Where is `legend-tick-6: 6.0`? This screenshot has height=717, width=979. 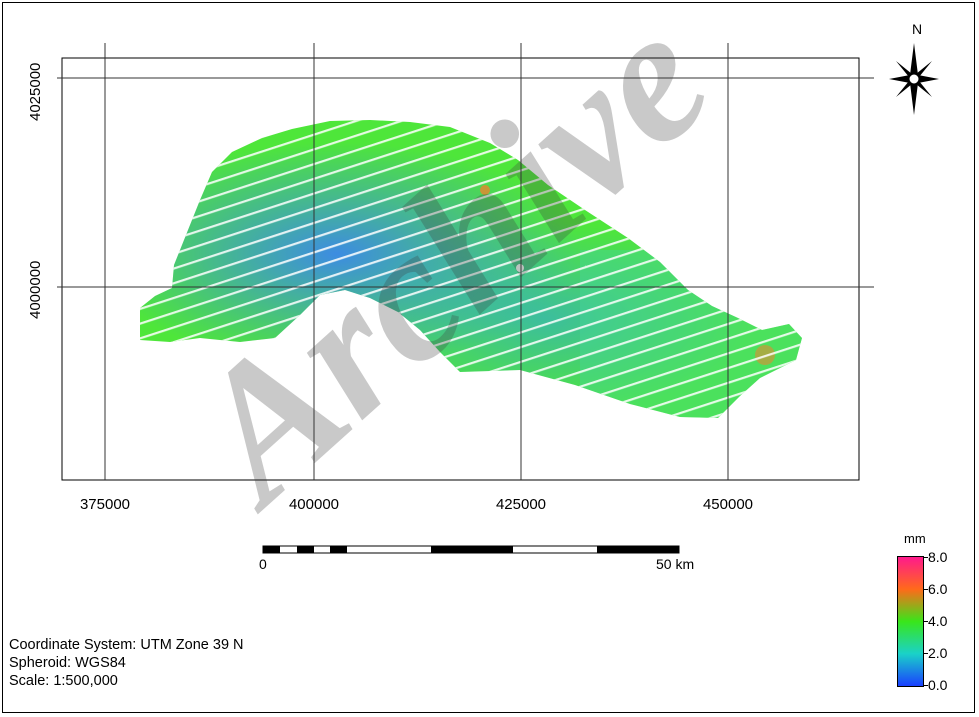 legend-tick-6: 6.0 is located at coordinates (938, 589).